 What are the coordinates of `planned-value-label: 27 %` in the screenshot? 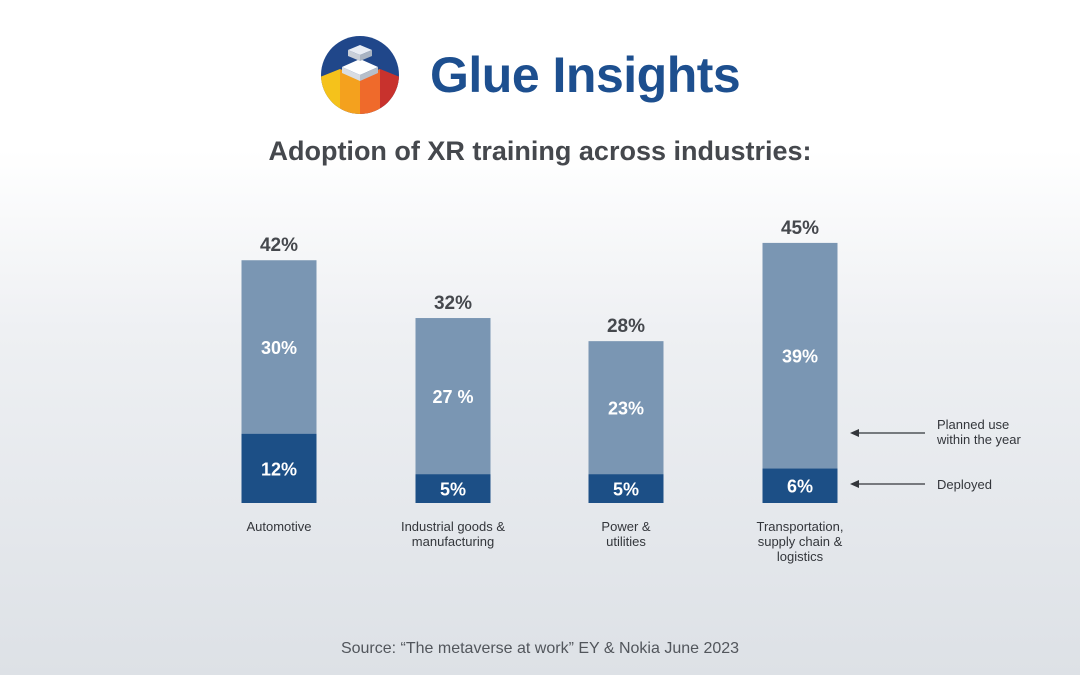 It's located at (452, 397).